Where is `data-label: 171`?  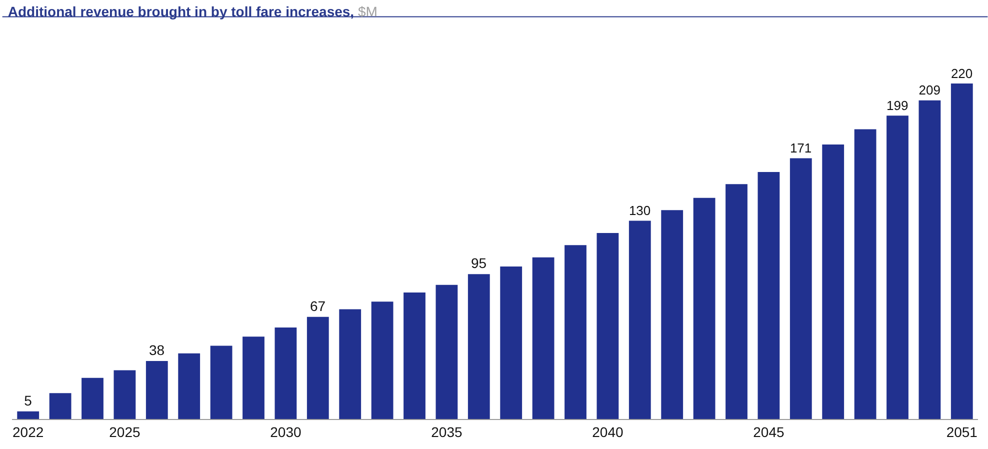 data-label: 171 is located at coordinates (801, 148).